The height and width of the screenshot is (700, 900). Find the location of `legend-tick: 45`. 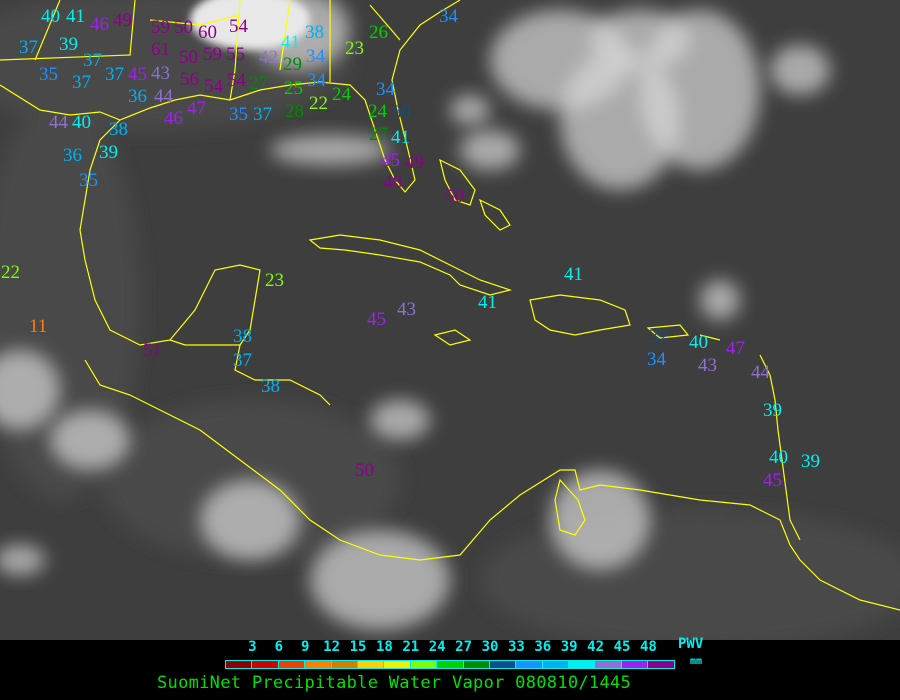

legend-tick: 45 is located at coordinates (622, 647).